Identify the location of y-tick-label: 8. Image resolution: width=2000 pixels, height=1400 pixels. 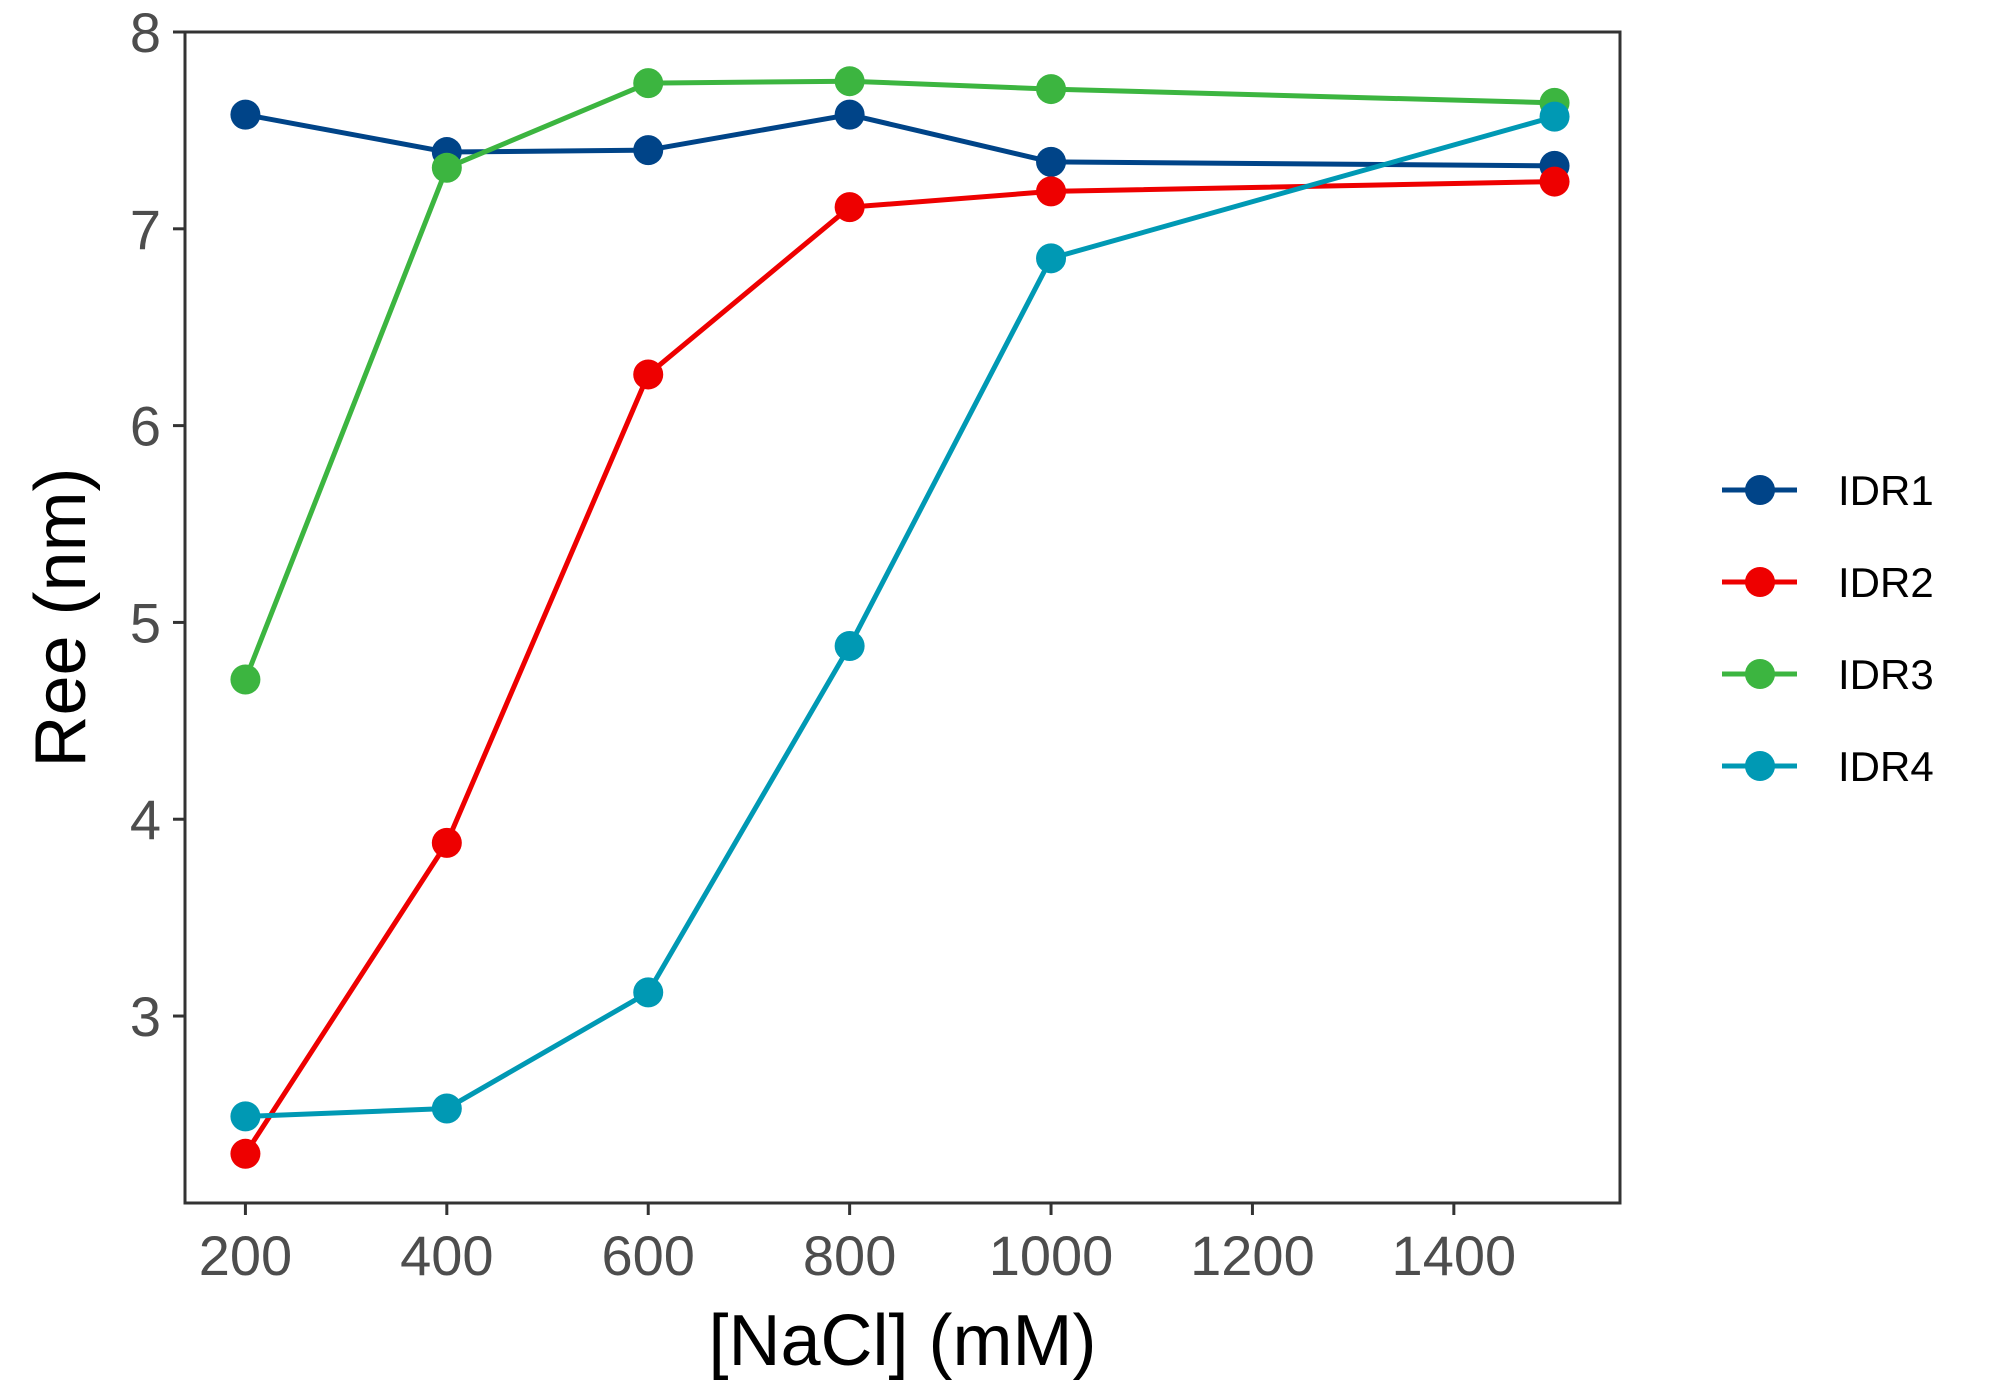
(145, 32).